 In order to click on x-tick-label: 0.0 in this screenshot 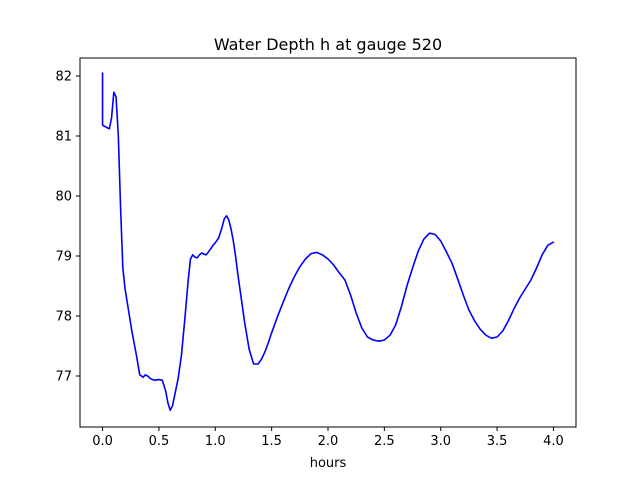, I will do `click(102, 441)`.